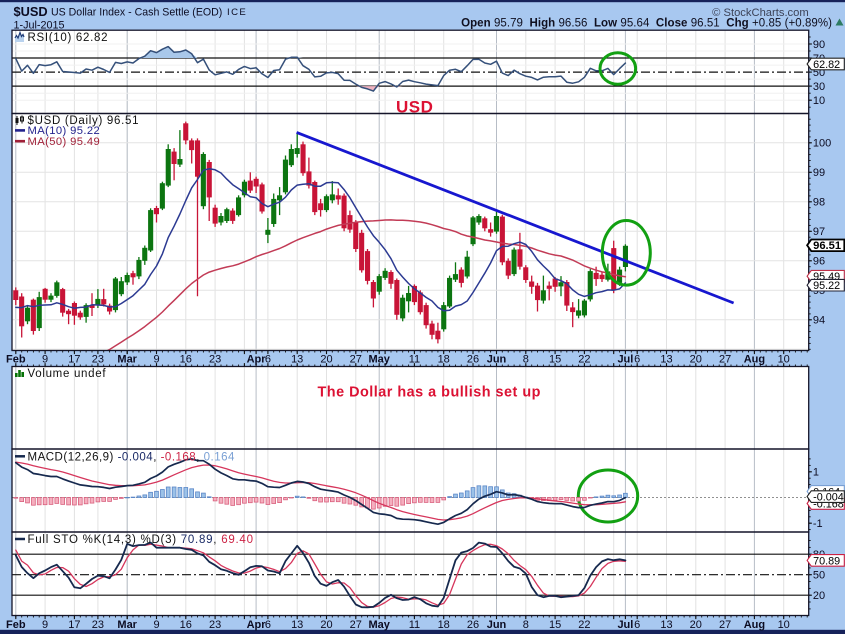 Image resolution: width=845 pixels, height=634 pixels. What do you see at coordinates (818, 524) in the screenshot?
I see `svg-text: -1` at bounding box center [818, 524].